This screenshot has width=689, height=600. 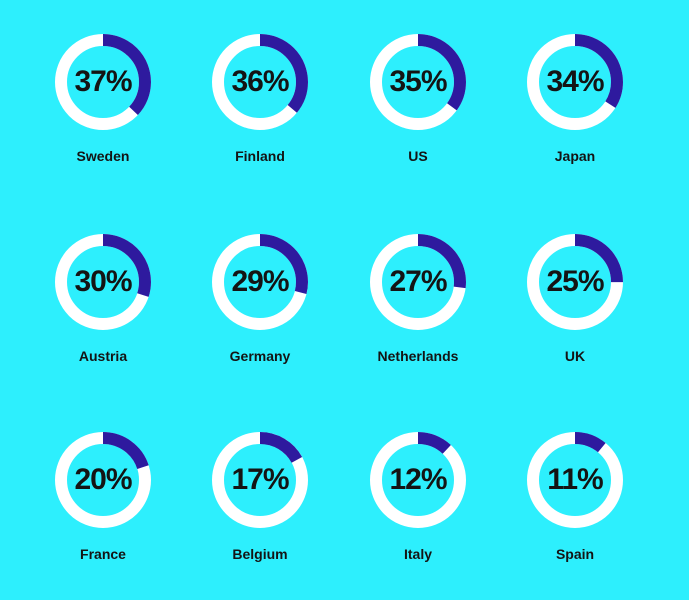 I want to click on donut-france: 20% France, so click(x=103, y=505).